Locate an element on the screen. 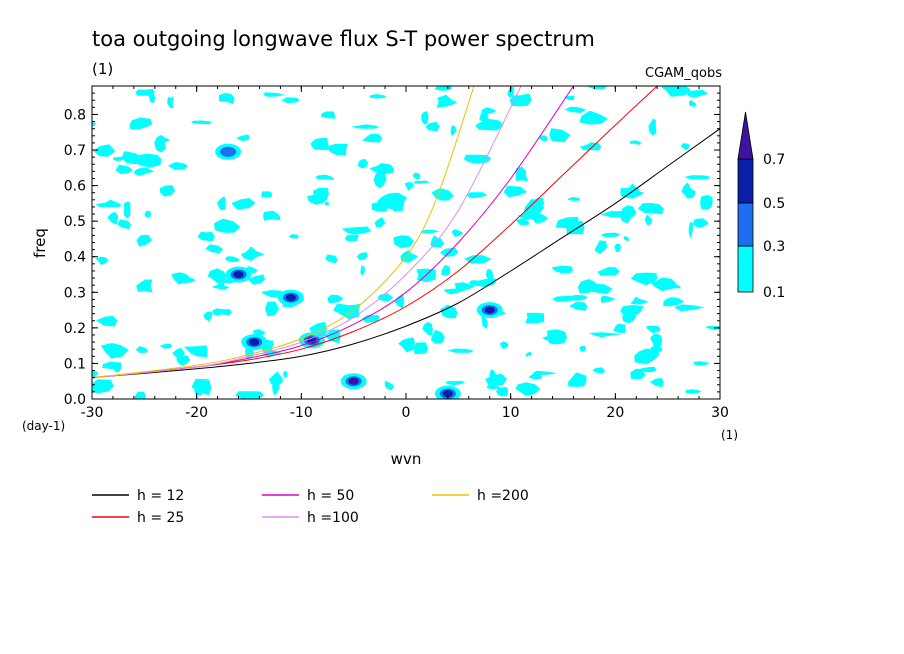  legend-label: h = 25 is located at coordinates (160, 518).